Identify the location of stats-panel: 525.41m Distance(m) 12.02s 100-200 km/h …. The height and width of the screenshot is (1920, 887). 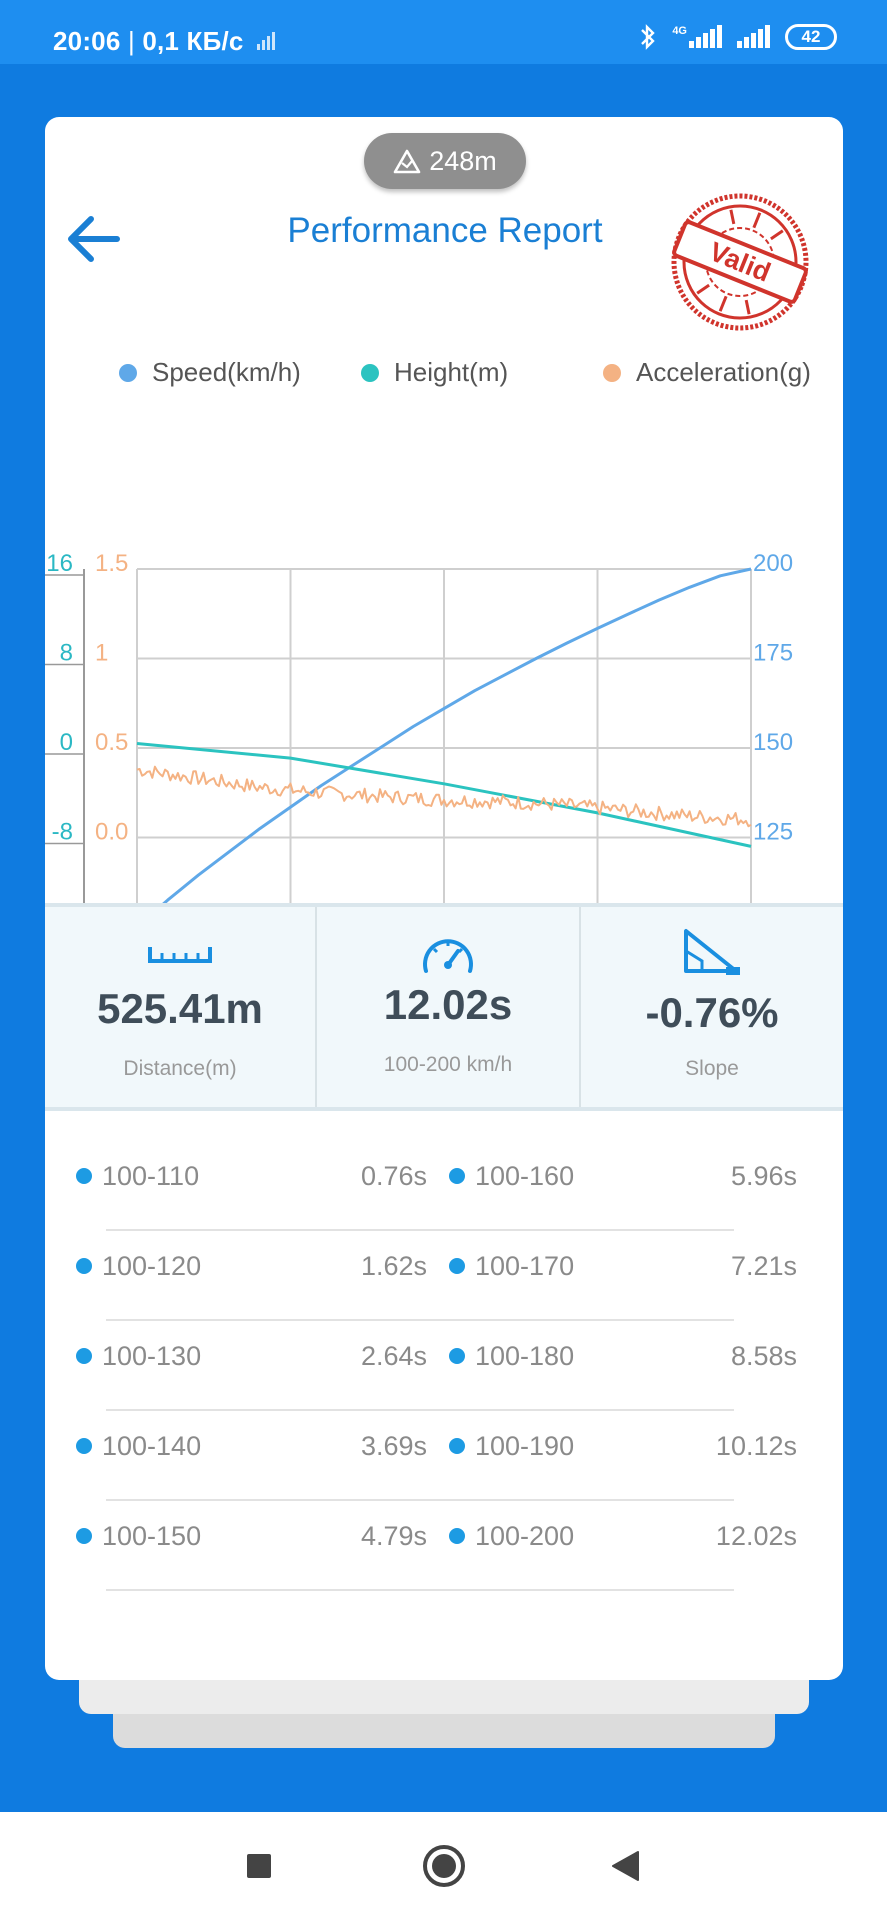
(444, 1007).